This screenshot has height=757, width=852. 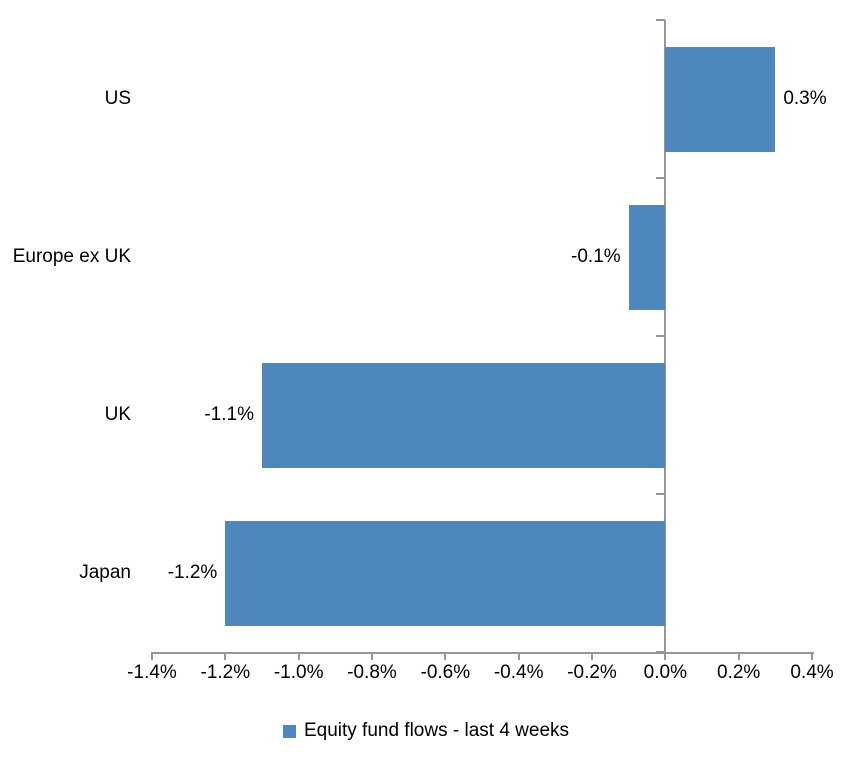 What do you see at coordinates (812, 672) in the screenshot?
I see `x-axis-tick-label: 0.4%` at bounding box center [812, 672].